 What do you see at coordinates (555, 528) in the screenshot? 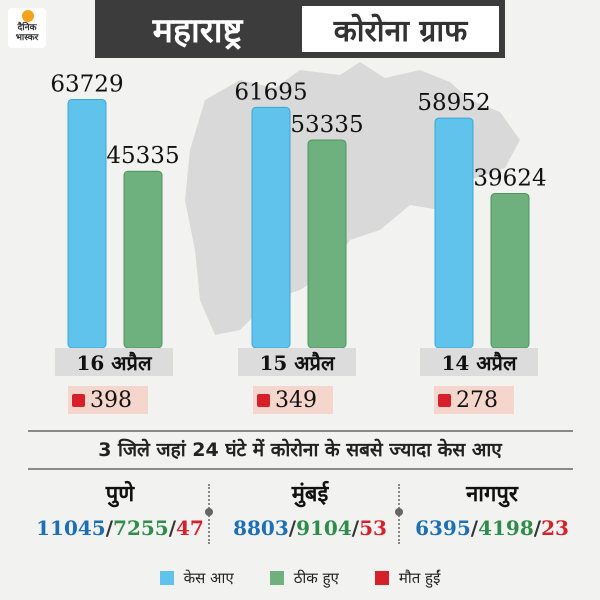
I see `district-deaths: 23` at bounding box center [555, 528].